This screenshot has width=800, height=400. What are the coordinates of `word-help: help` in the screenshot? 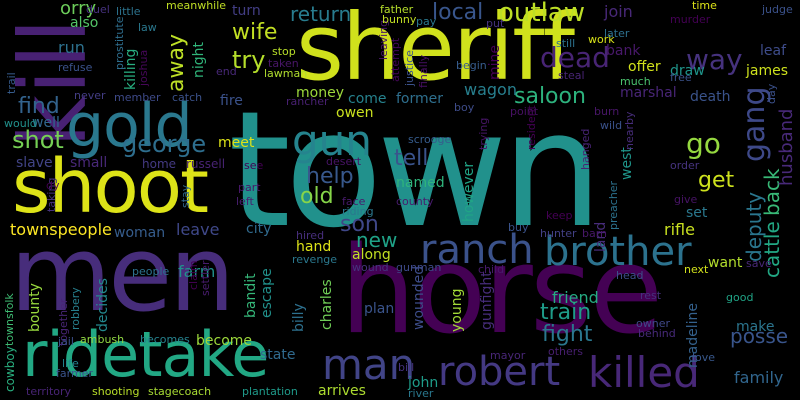 It's located at (330, 176).